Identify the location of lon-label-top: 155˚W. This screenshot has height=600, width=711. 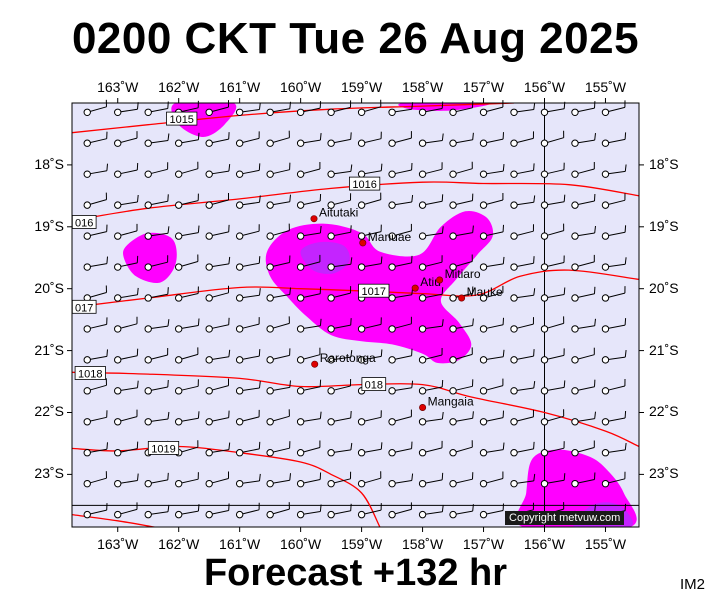
(605, 87).